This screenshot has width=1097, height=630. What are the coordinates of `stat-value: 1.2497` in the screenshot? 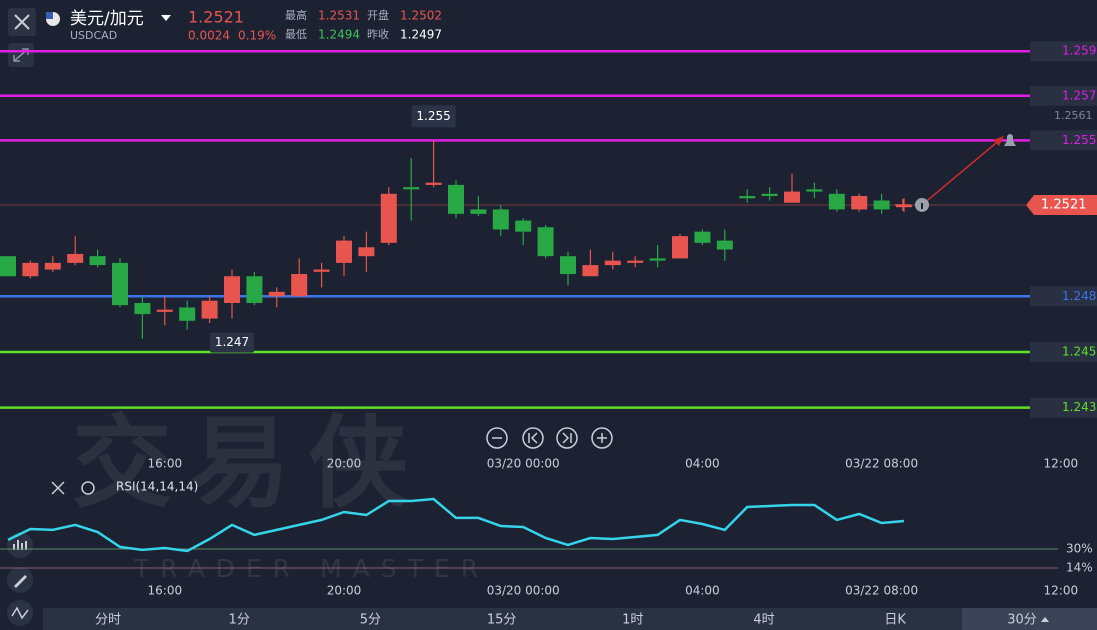 It's located at (421, 35).